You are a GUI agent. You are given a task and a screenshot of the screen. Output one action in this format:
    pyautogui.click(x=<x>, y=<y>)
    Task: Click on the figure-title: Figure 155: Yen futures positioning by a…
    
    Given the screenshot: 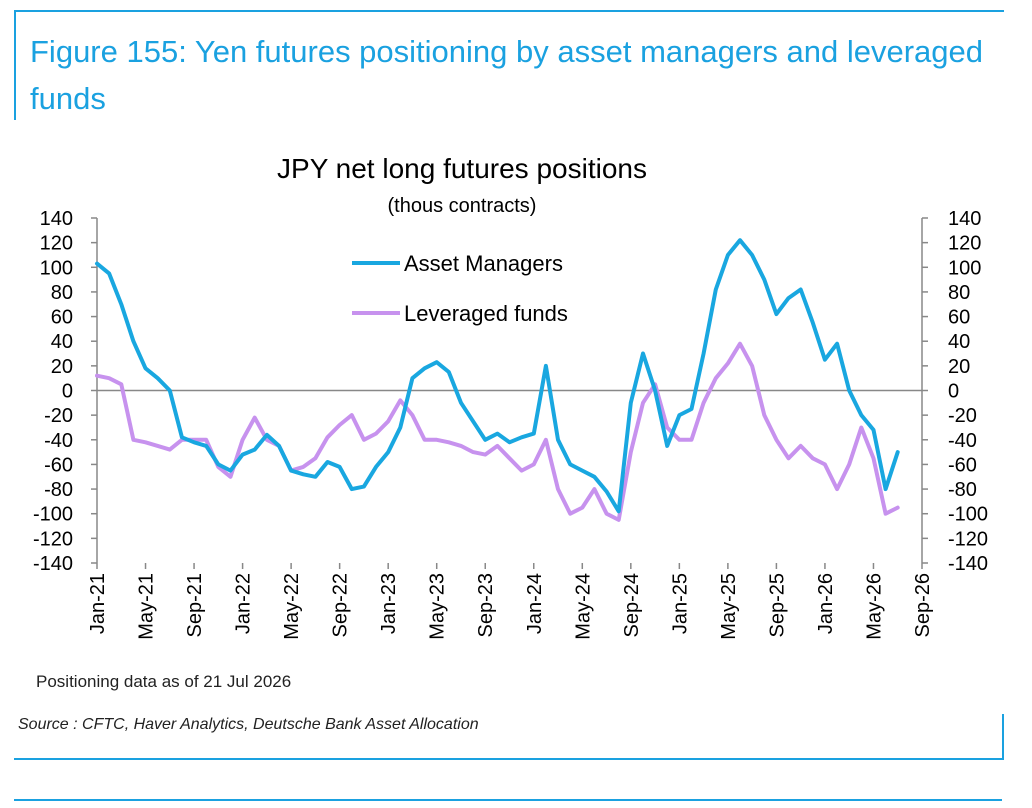 What is the action you would take?
    pyautogui.click(x=507, y=75)
    